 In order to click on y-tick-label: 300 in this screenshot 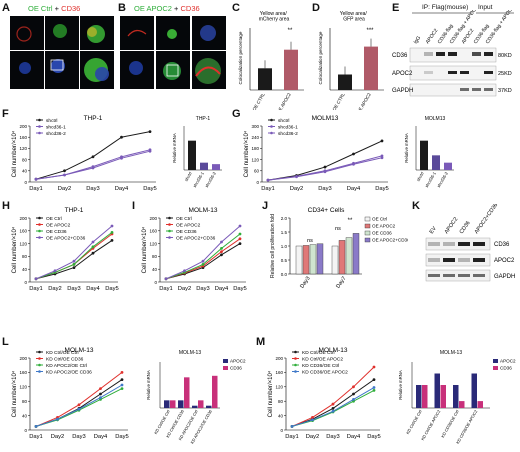, I will do `click(255, 126)`.